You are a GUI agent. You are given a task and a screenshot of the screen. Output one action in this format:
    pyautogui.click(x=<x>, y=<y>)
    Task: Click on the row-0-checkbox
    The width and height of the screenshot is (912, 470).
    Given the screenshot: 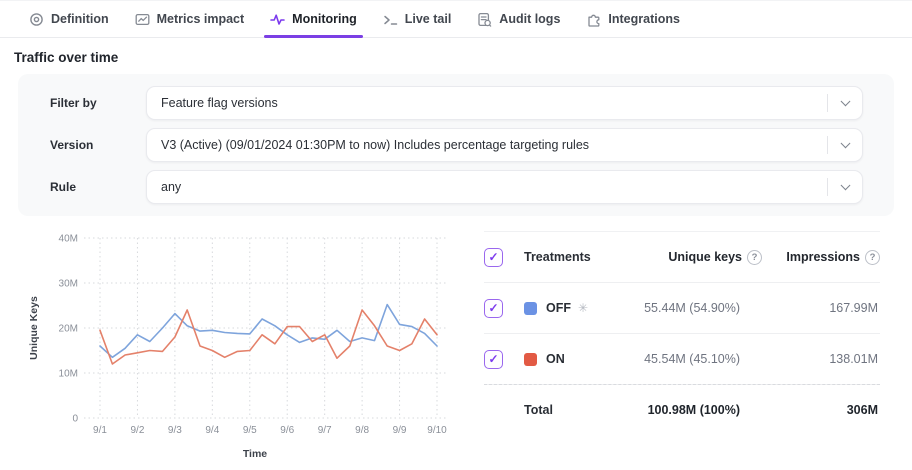 What is the action you would take?
    pyautogui.click(x=493, y=308)
    